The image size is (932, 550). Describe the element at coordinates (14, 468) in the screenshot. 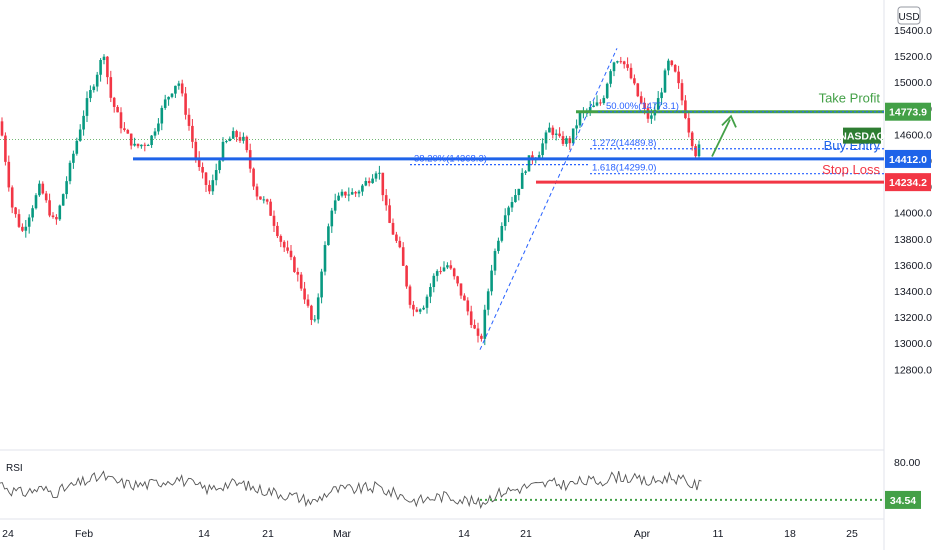

I see `rsi-label: RSI` at that location.